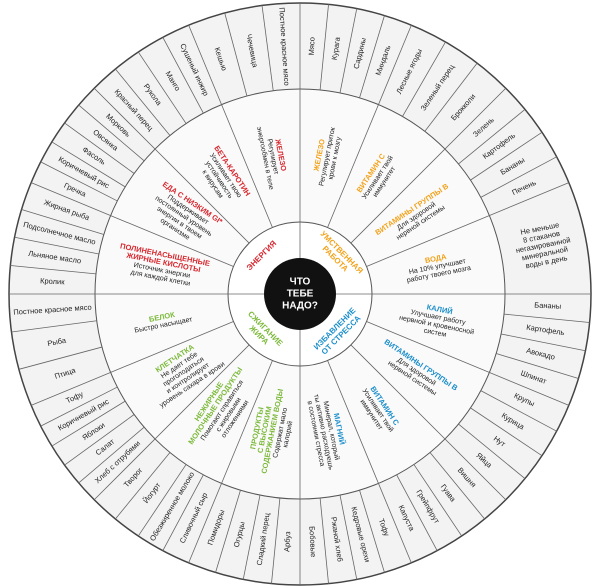 This screenshot has height=588, width=600. I want to click on food-label: Бобовые, so click(312, 542).